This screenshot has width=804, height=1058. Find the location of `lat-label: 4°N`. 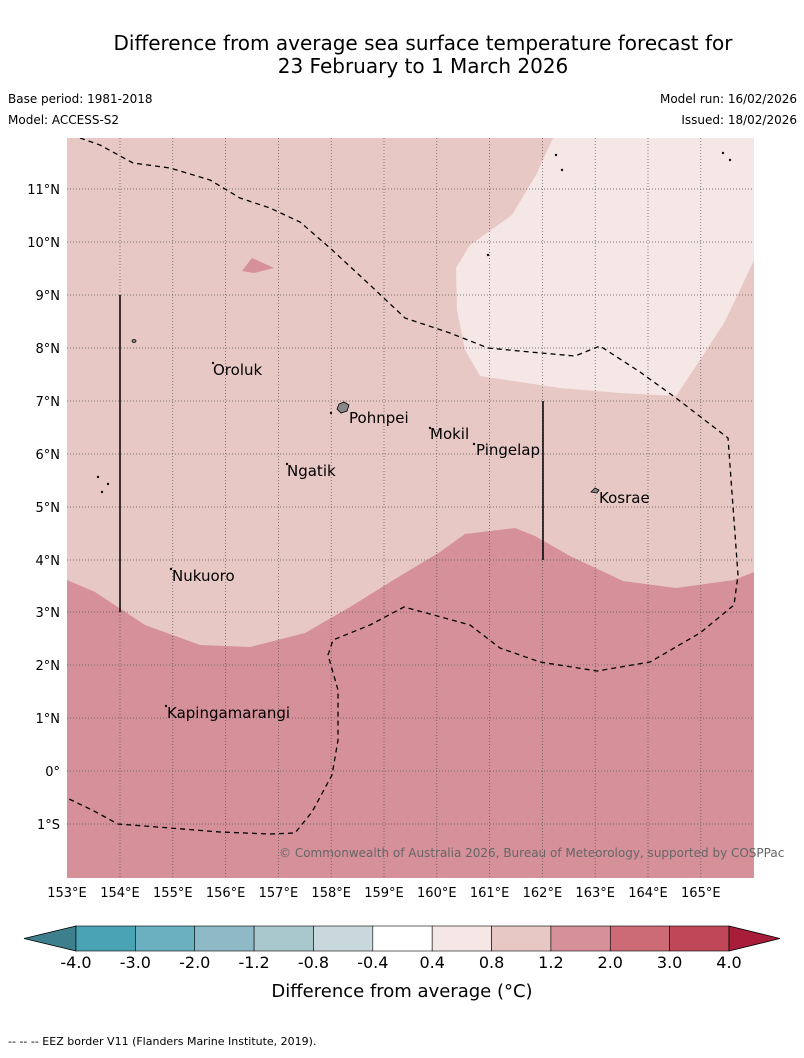

lat-label: 4°N is located at coordinates (48, 561).